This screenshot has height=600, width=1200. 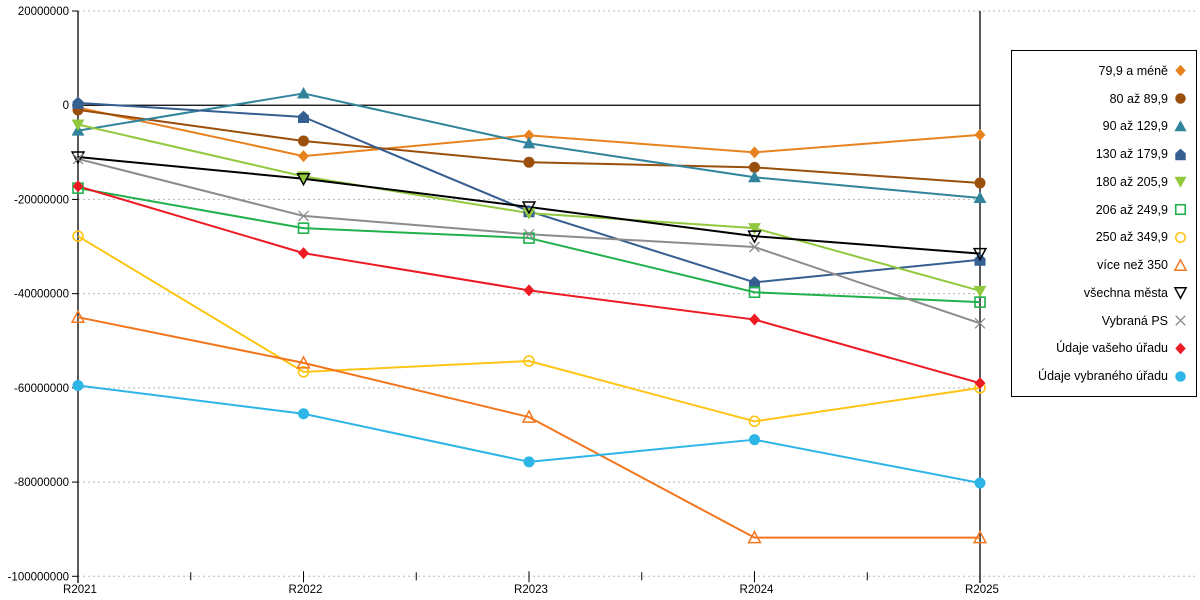 What do you see at coordinates (41, 389) in the screenshot?
I see `y-axis-label: -60000000` at bounding box center [41, 389].